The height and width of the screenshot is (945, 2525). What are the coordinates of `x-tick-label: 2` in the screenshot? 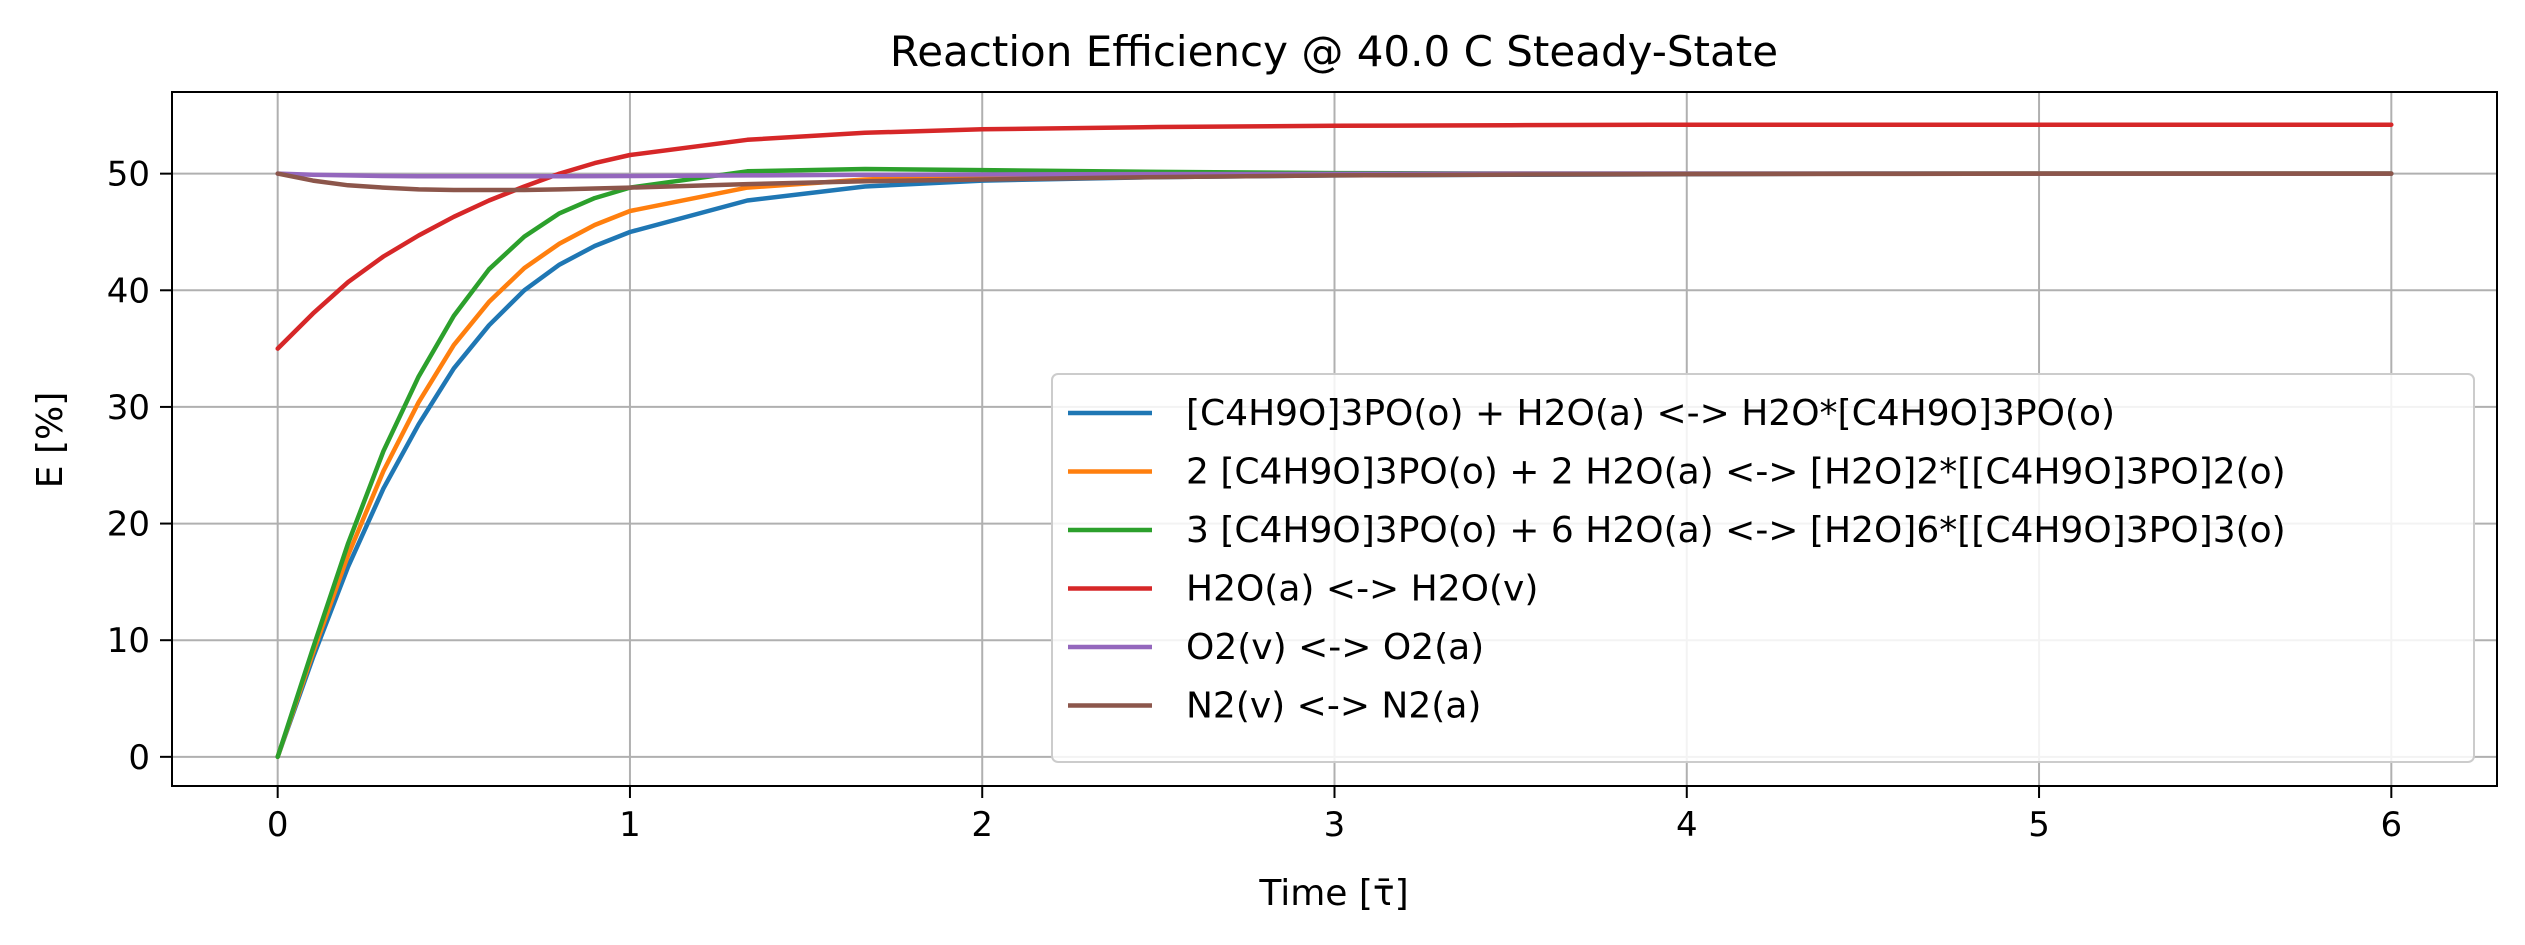 It's located at (982, 825).